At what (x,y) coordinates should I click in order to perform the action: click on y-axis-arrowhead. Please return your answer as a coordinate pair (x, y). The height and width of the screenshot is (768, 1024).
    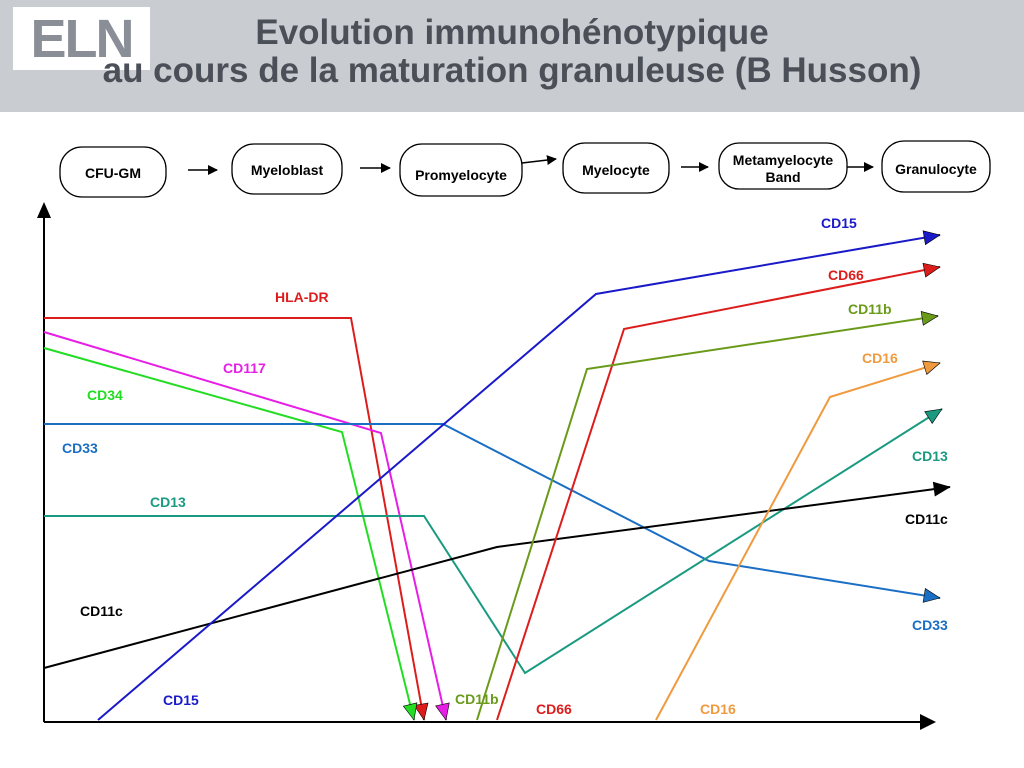
    Looking at the image, I should click on (44, 210).